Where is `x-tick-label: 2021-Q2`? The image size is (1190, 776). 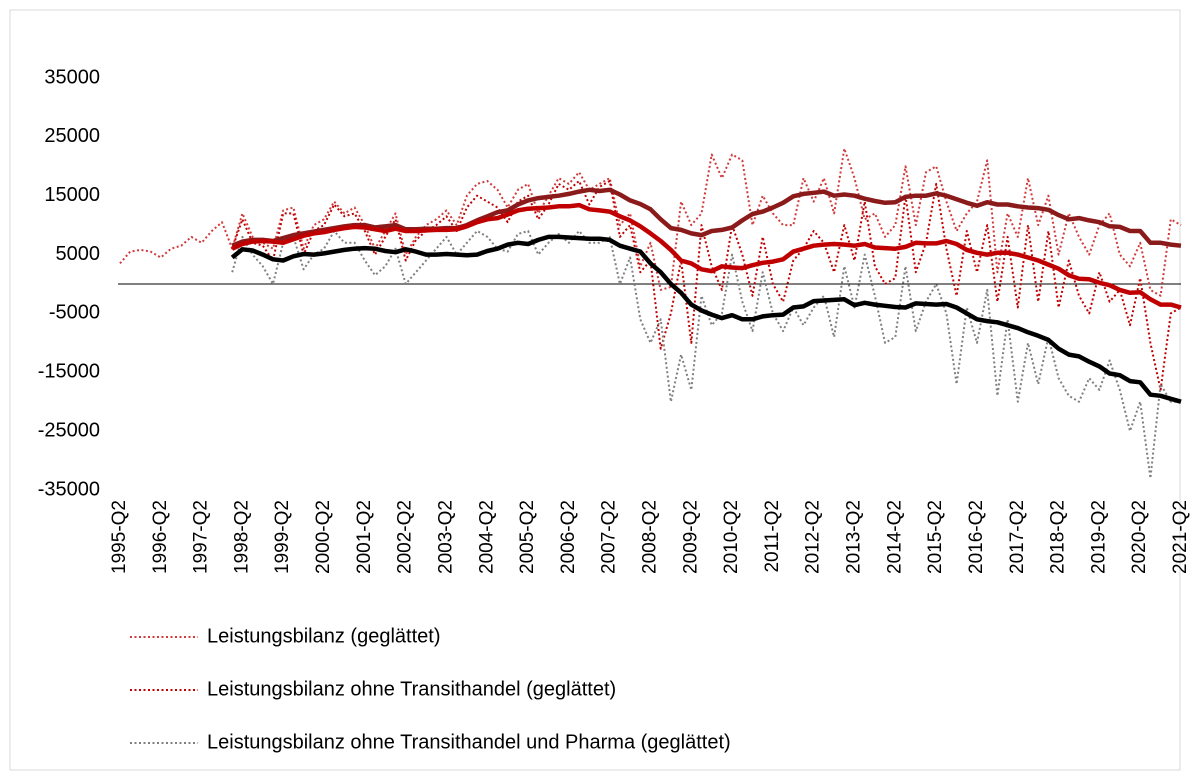
x-tick-label: 2021-Q2 is located at coordinates (1180, 537).